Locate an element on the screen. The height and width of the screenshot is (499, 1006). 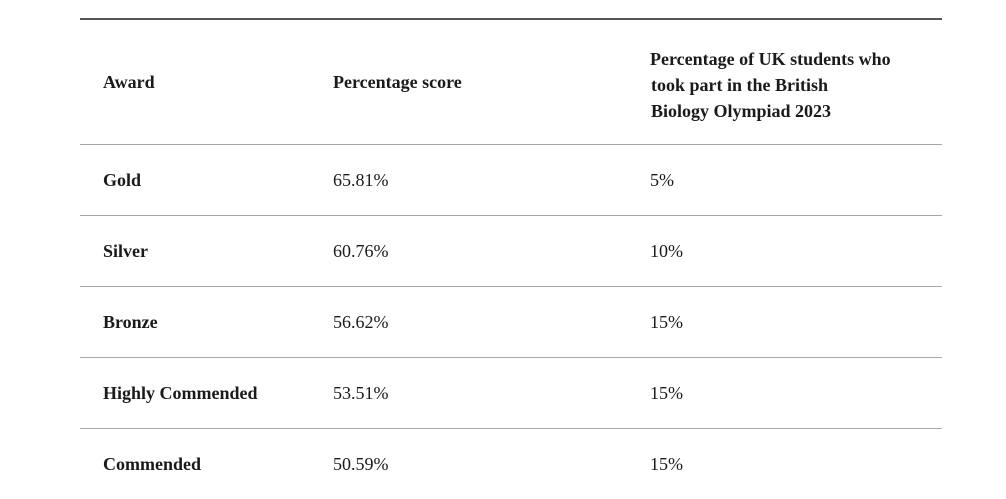
award-cell: Silver is located at coordinates (125, 250).